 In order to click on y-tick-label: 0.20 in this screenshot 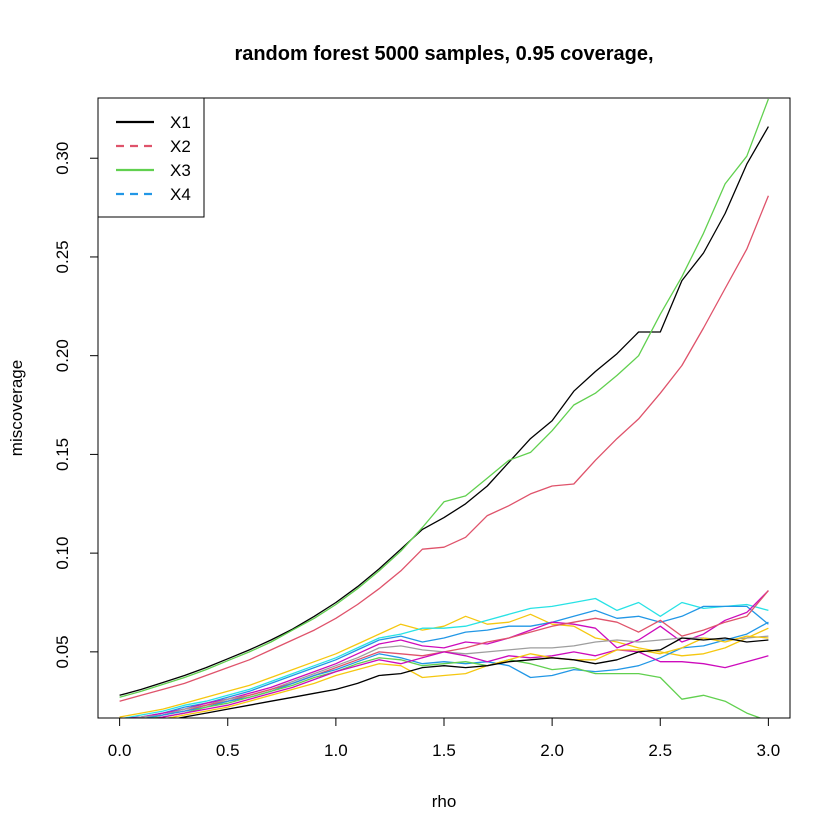, I will do `click(62, 355)`.